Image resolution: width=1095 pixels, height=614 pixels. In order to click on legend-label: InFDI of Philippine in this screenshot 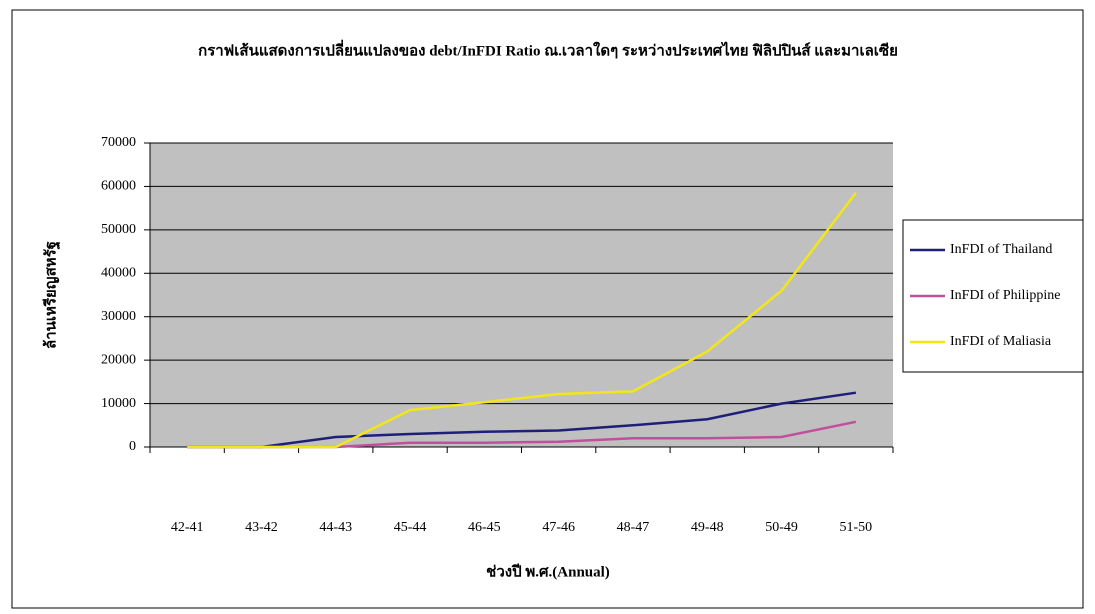, I will do `click(1005, 295)`.